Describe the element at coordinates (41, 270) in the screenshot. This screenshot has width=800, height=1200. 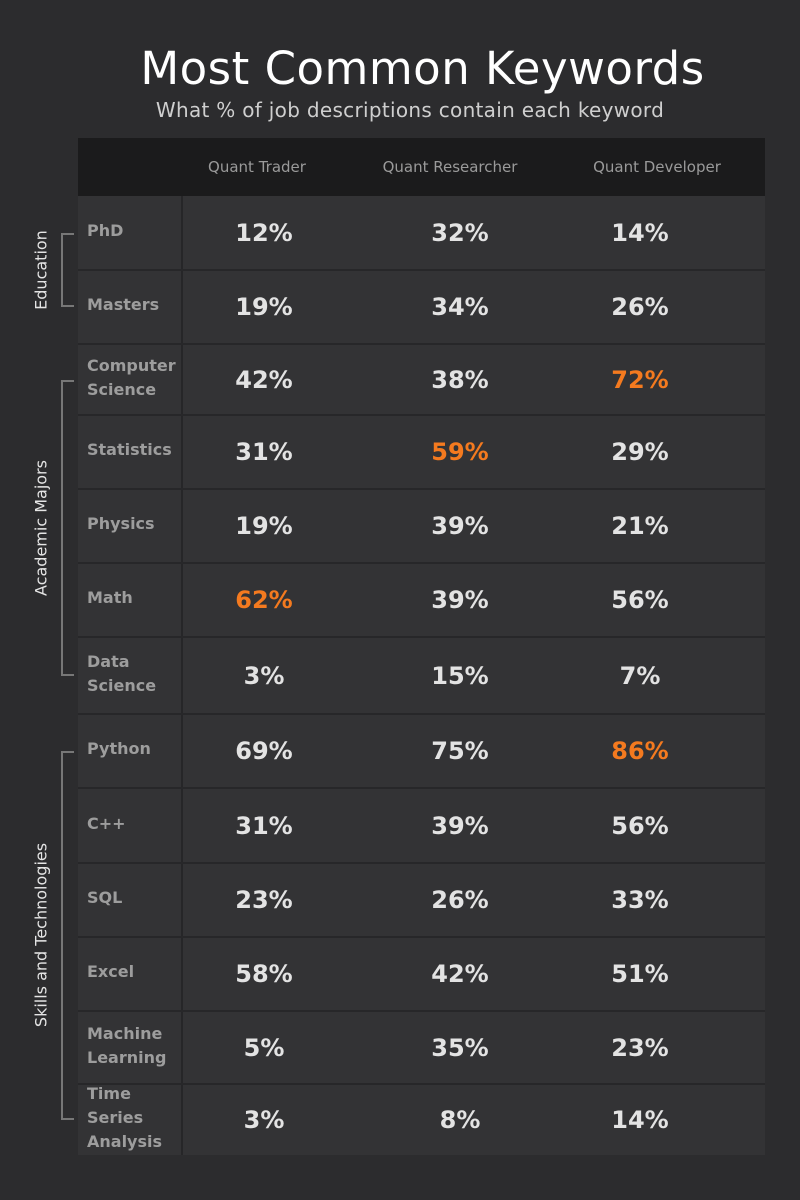
I see `group-label: Education` at that location.